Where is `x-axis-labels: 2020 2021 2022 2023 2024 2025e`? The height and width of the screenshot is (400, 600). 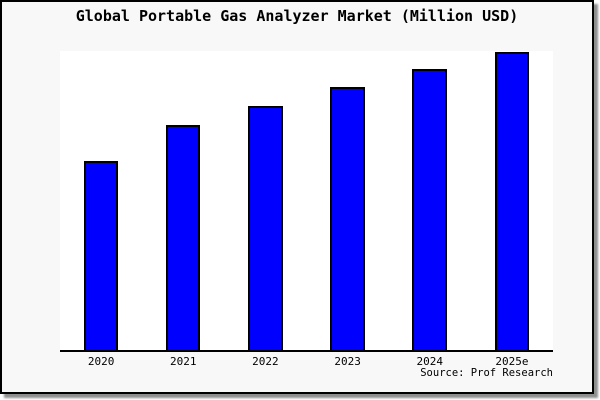
x-axis-labels: 2020 2021 2022 2023 2024 2025e is located at coordinates (306, 361).